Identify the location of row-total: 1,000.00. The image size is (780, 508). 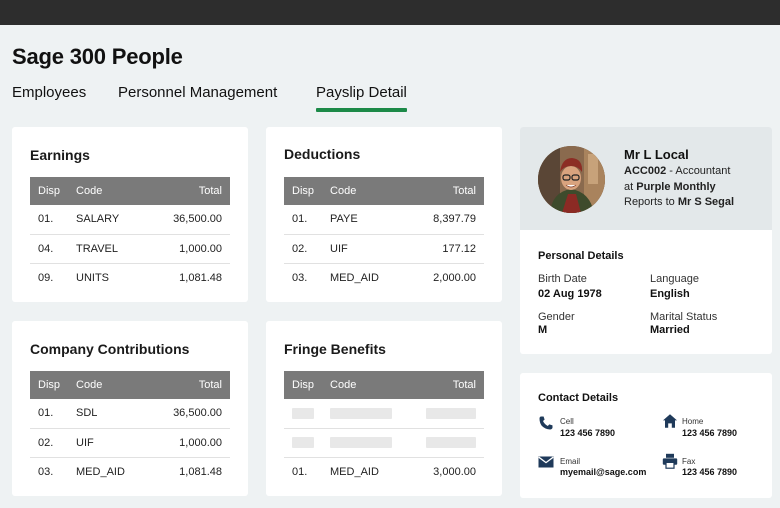
(187, 249).